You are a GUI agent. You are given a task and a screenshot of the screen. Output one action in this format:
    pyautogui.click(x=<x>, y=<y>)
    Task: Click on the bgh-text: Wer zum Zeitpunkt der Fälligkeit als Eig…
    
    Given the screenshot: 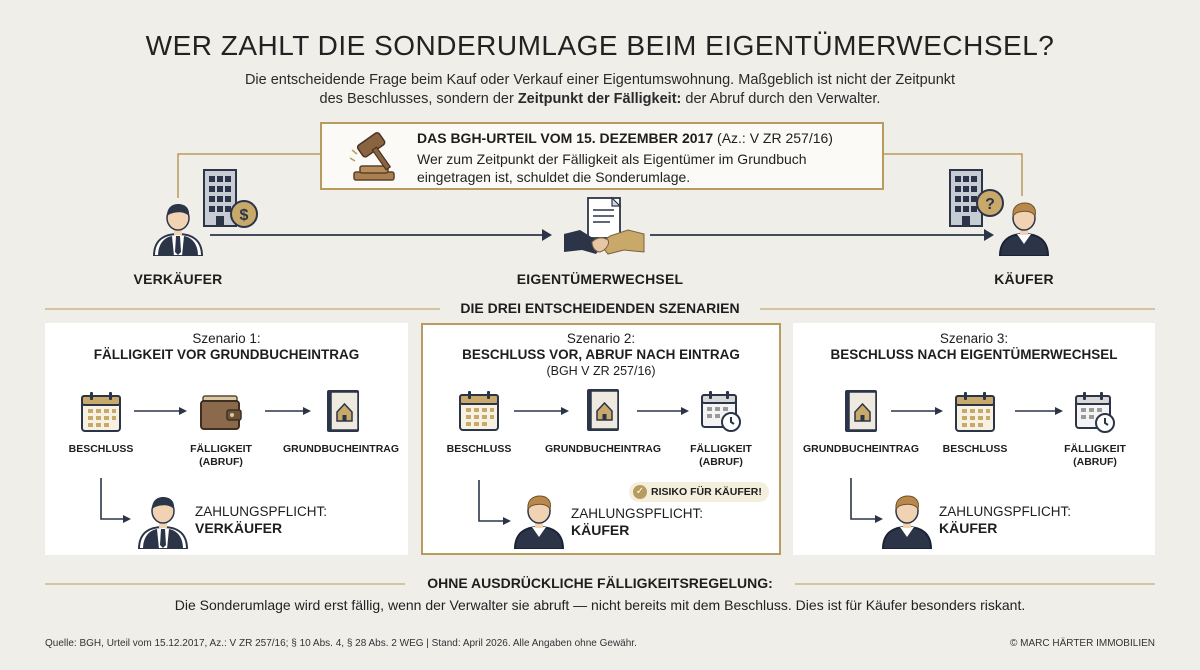 What is the action you would take?
    pyautogui.click(x=612, y=168)
    